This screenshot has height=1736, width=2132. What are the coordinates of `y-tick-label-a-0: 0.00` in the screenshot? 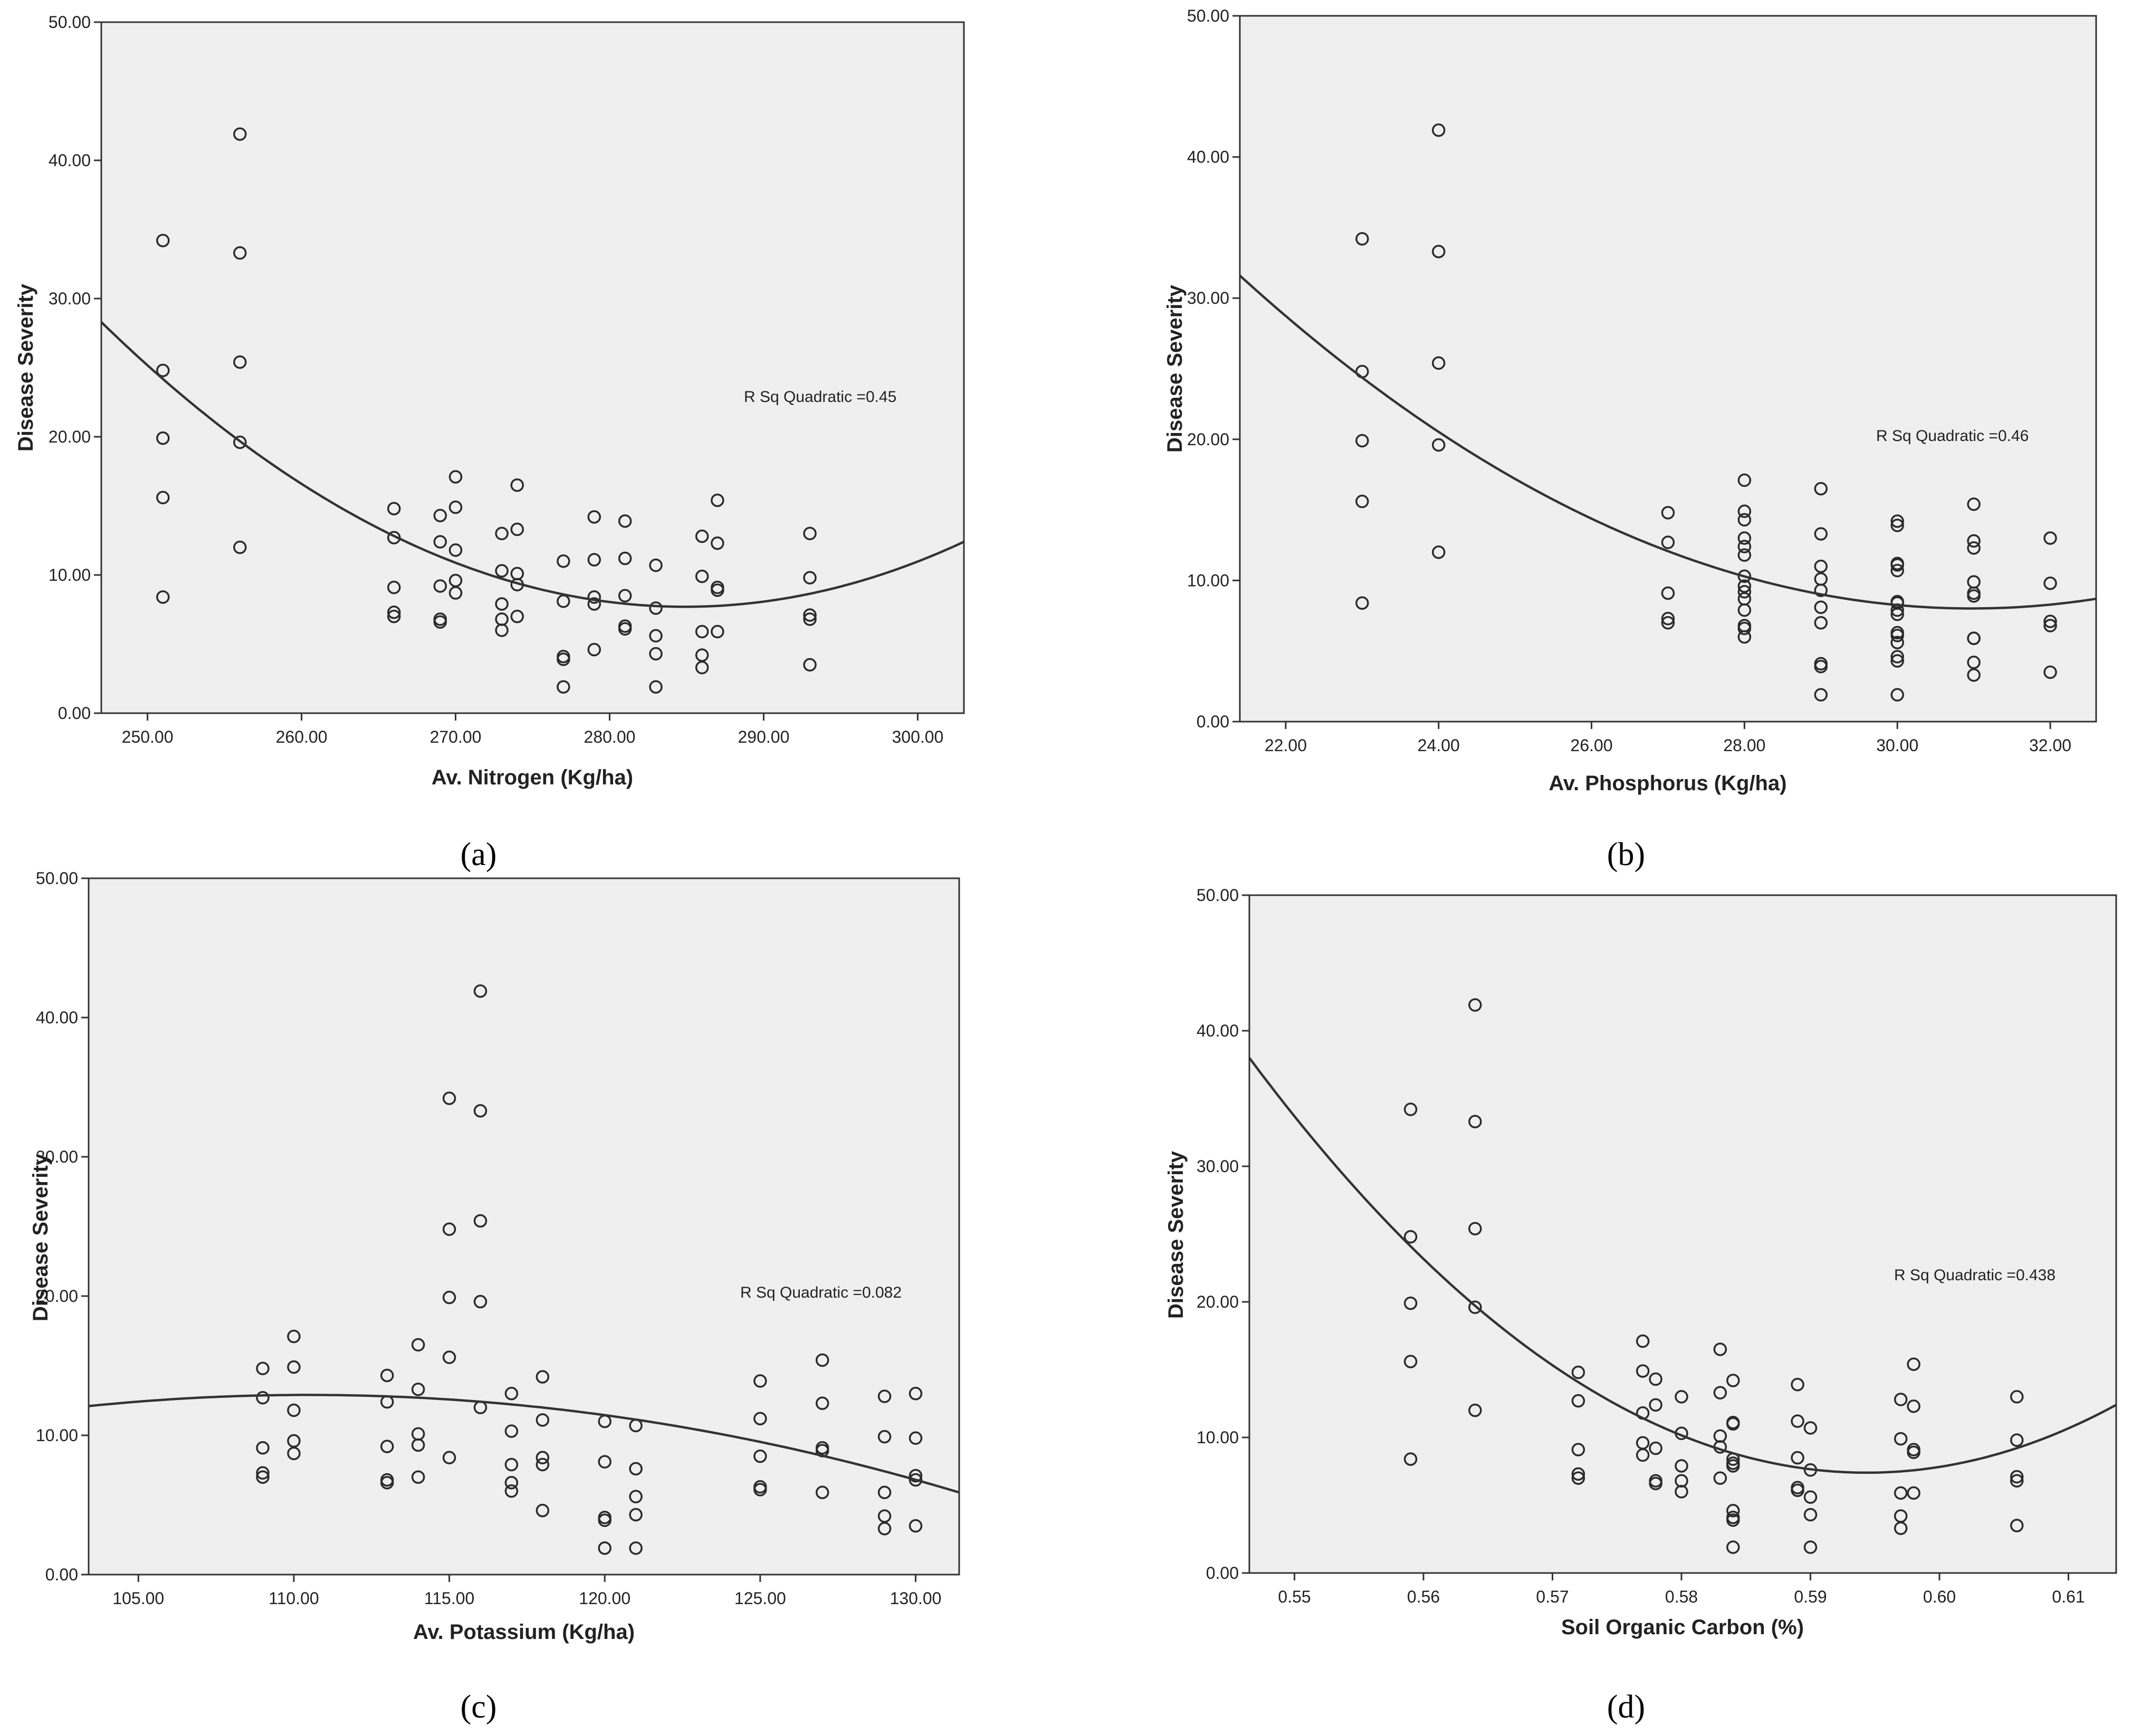 It's located at (74, 713).